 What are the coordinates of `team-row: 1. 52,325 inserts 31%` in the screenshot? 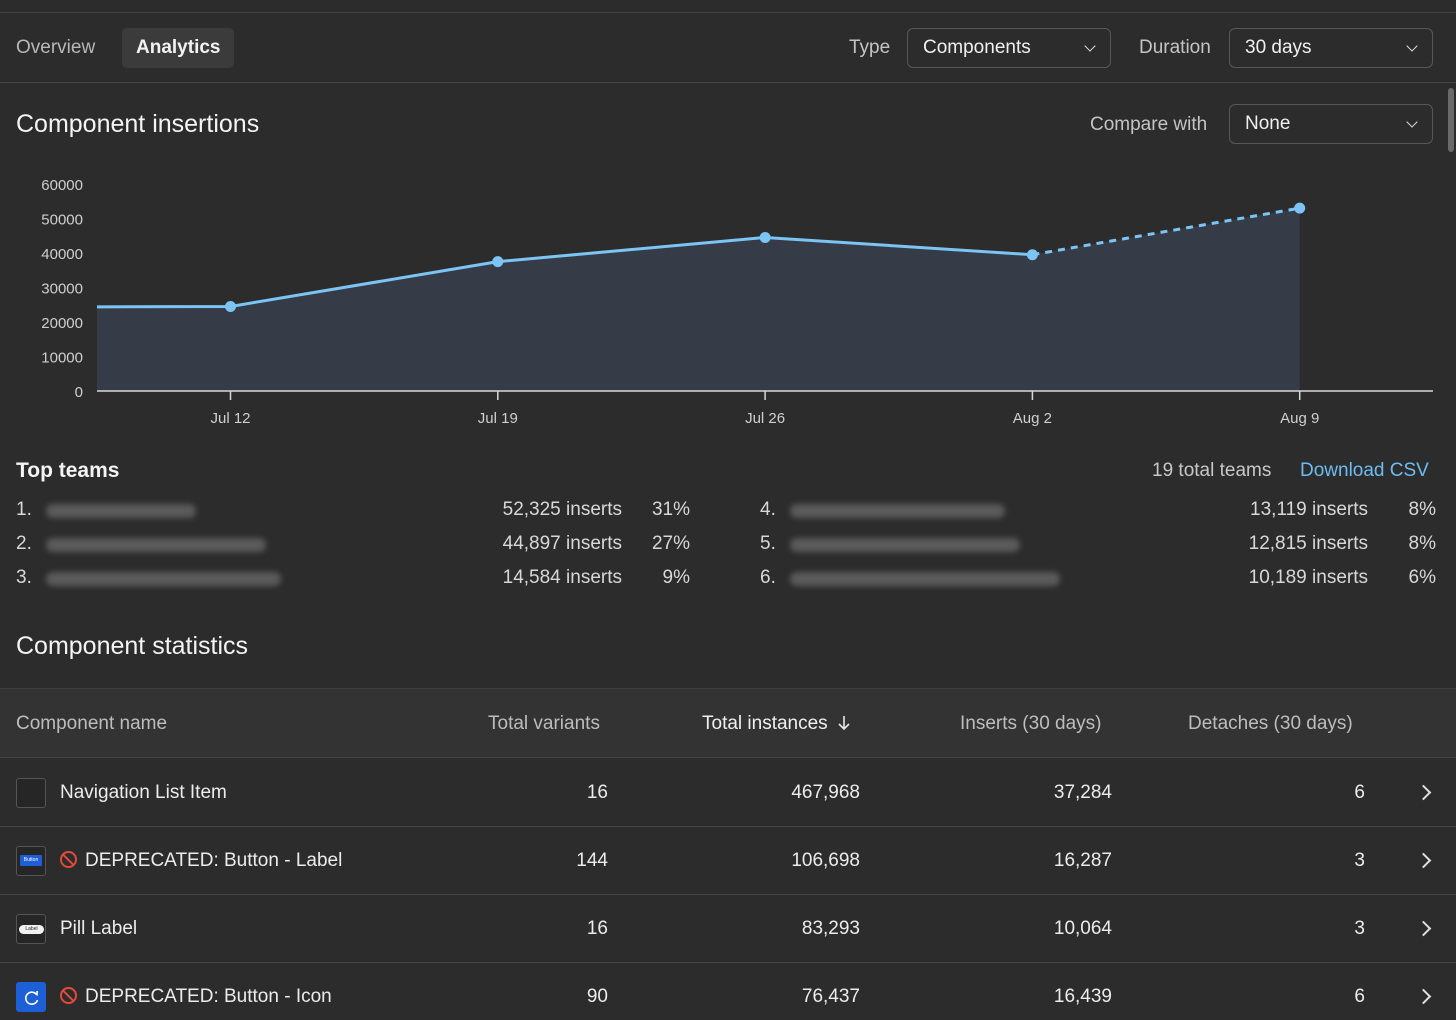 It's located at (354, 510).